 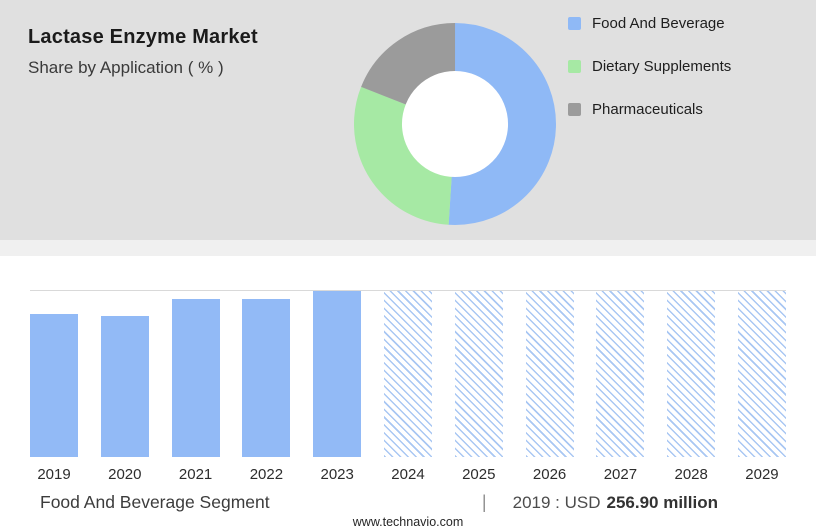 I want to click on x-axis-label: 2028, so click(x=691, y=474).